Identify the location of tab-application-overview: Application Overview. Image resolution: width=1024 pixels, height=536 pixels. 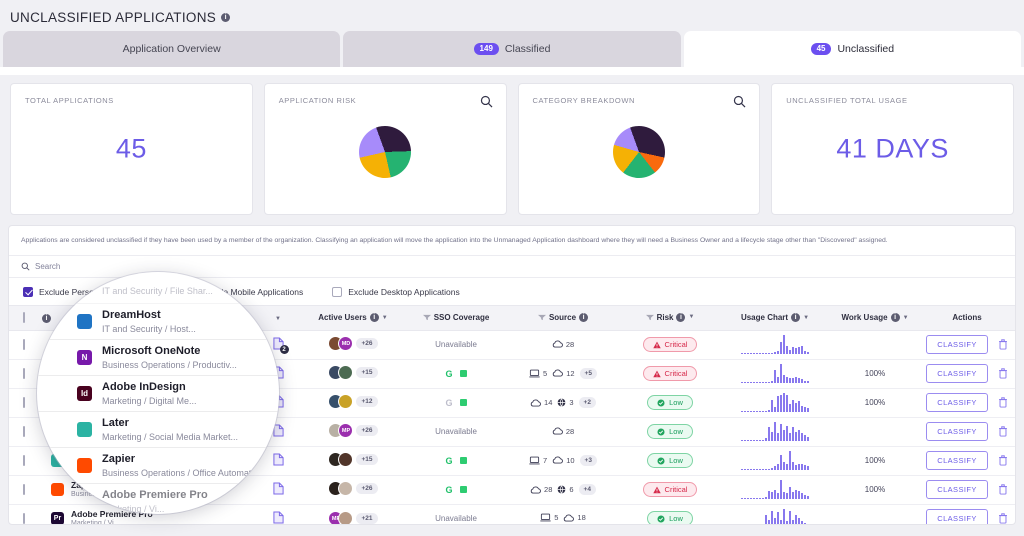
(172, 49).